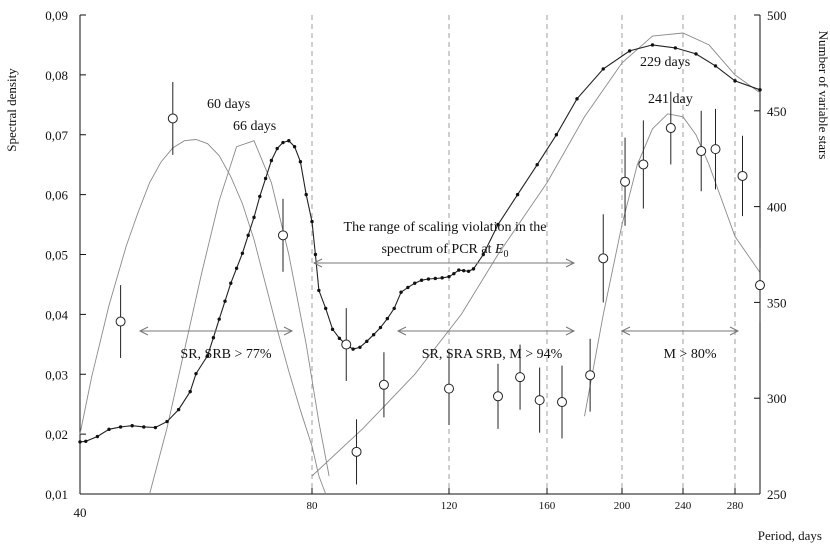  What do you see at coordinates (56, 75) in the screenshot?
I see `y-left-tick-label: 0,08` at bounding box center [56, 75].